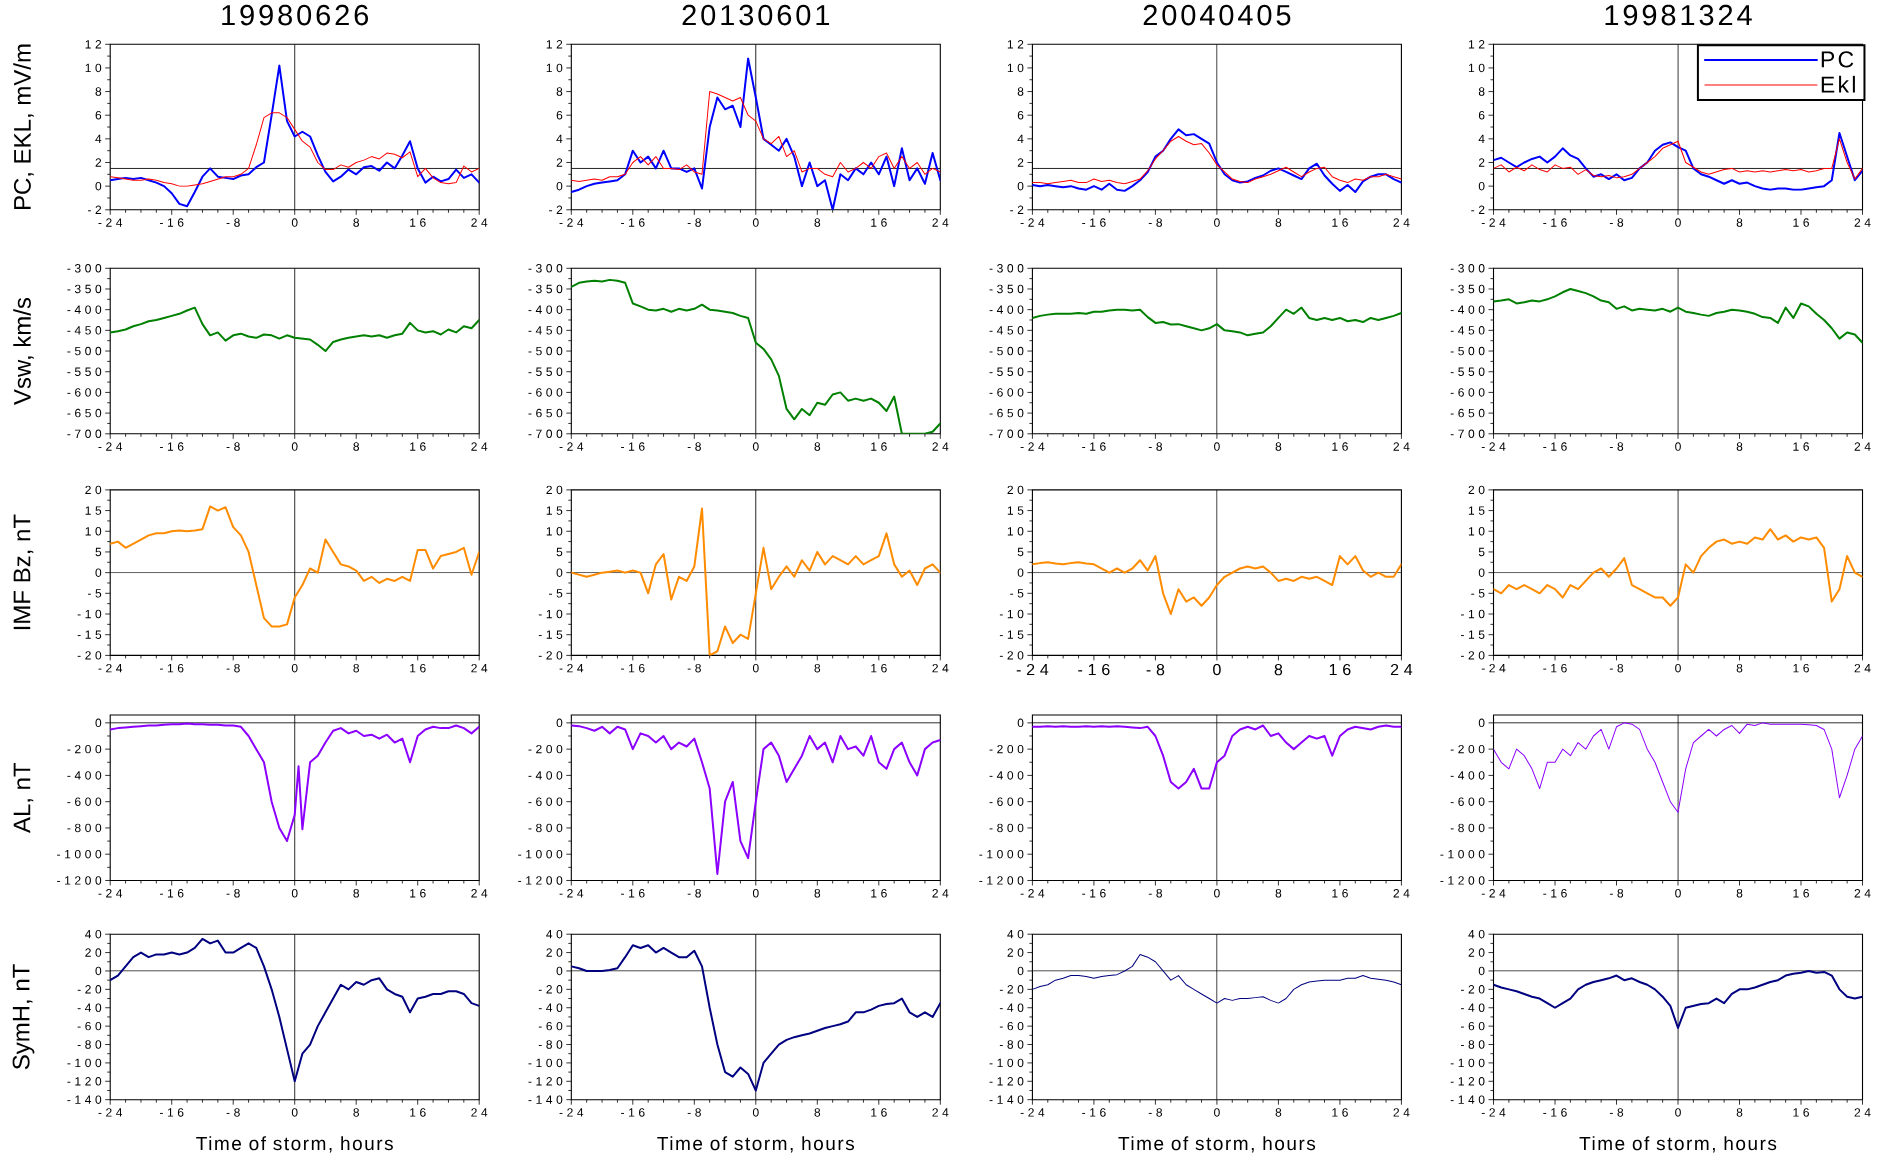  Describe the element at coordinates (1481, 91) in the screenshot. I see `y-tick-label: 8` at that location.